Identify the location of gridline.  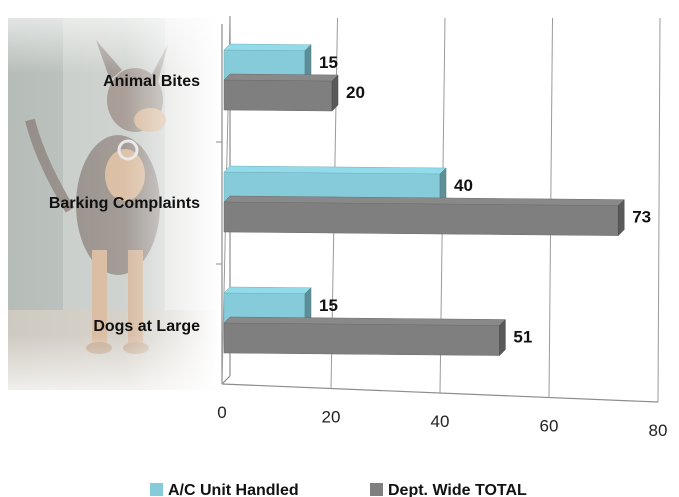
(659, 210).